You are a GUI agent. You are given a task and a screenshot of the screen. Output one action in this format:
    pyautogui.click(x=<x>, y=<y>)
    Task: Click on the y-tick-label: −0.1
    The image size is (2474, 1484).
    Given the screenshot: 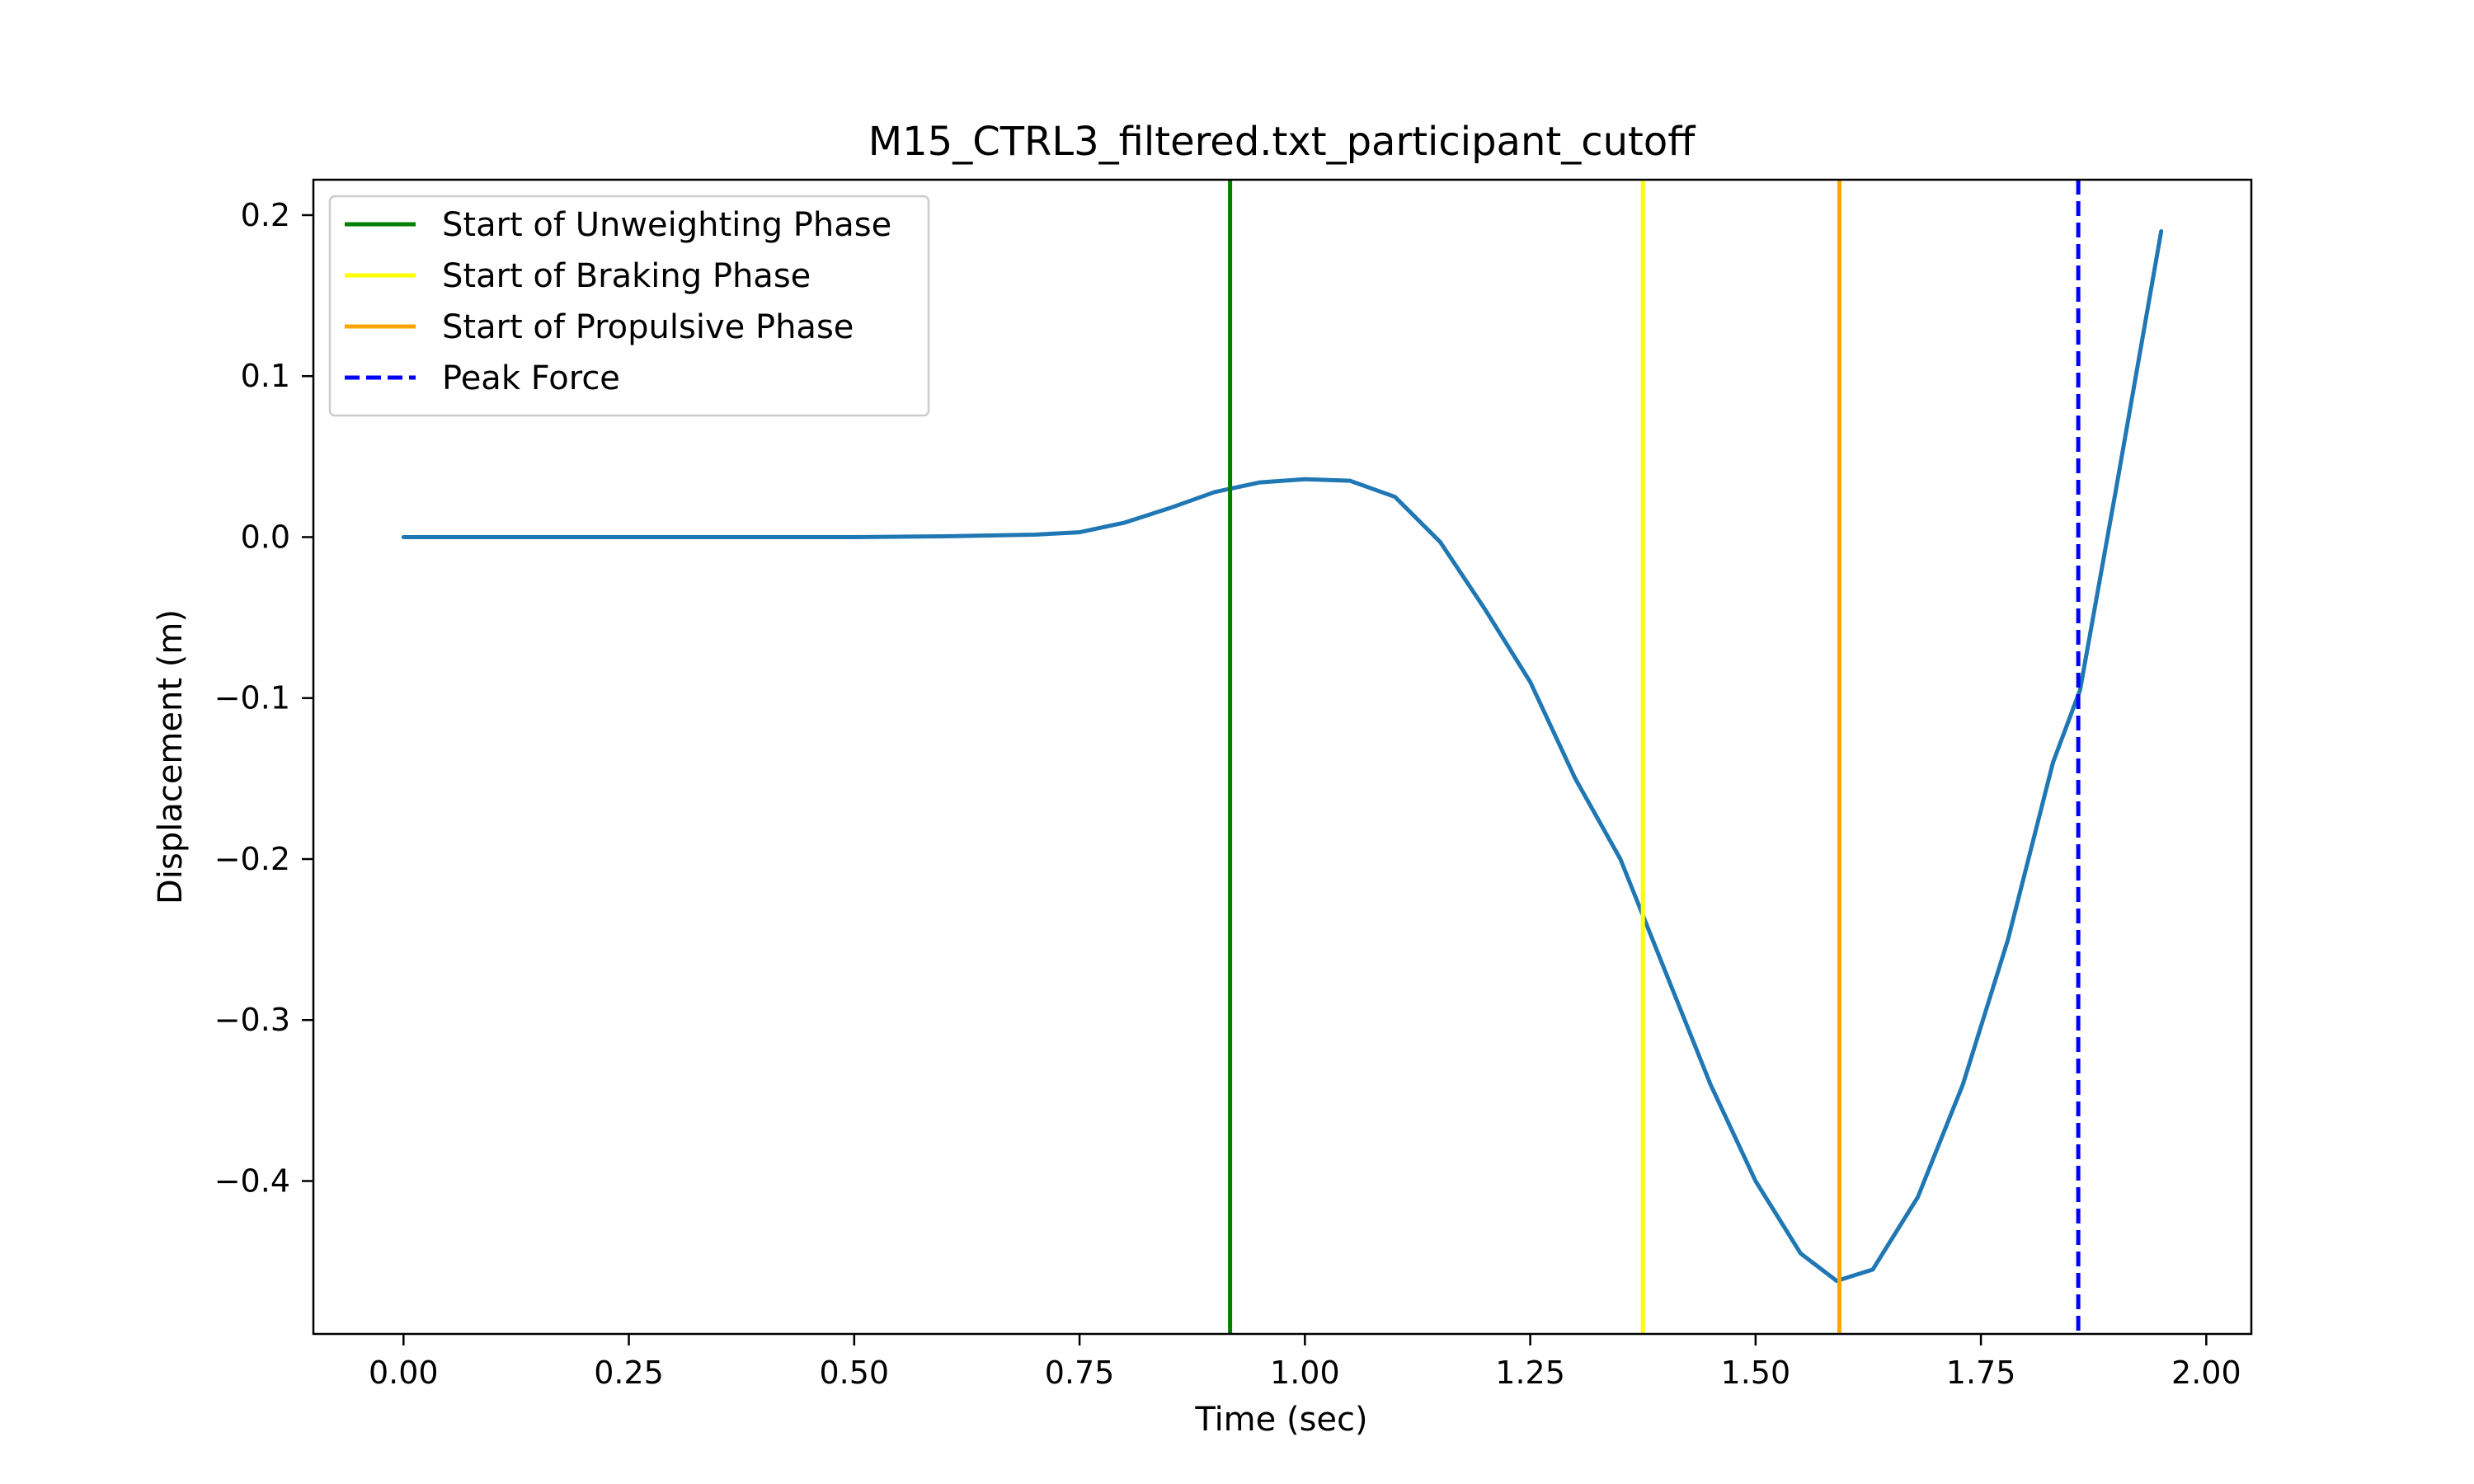 What is the action you would take?
    pyautogui.click(x=252, y=698)
    